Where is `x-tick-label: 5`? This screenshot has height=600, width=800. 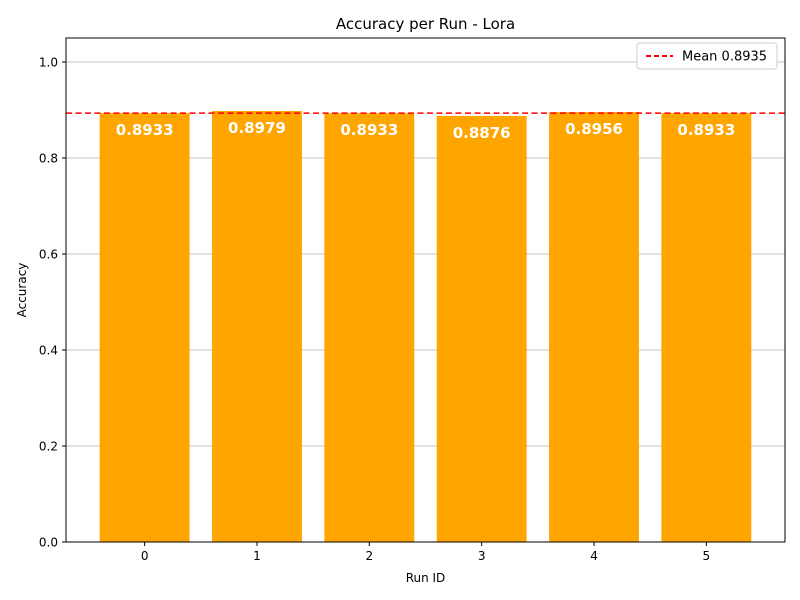
x-tick-label: 5 is located at coordinates (707, 556).